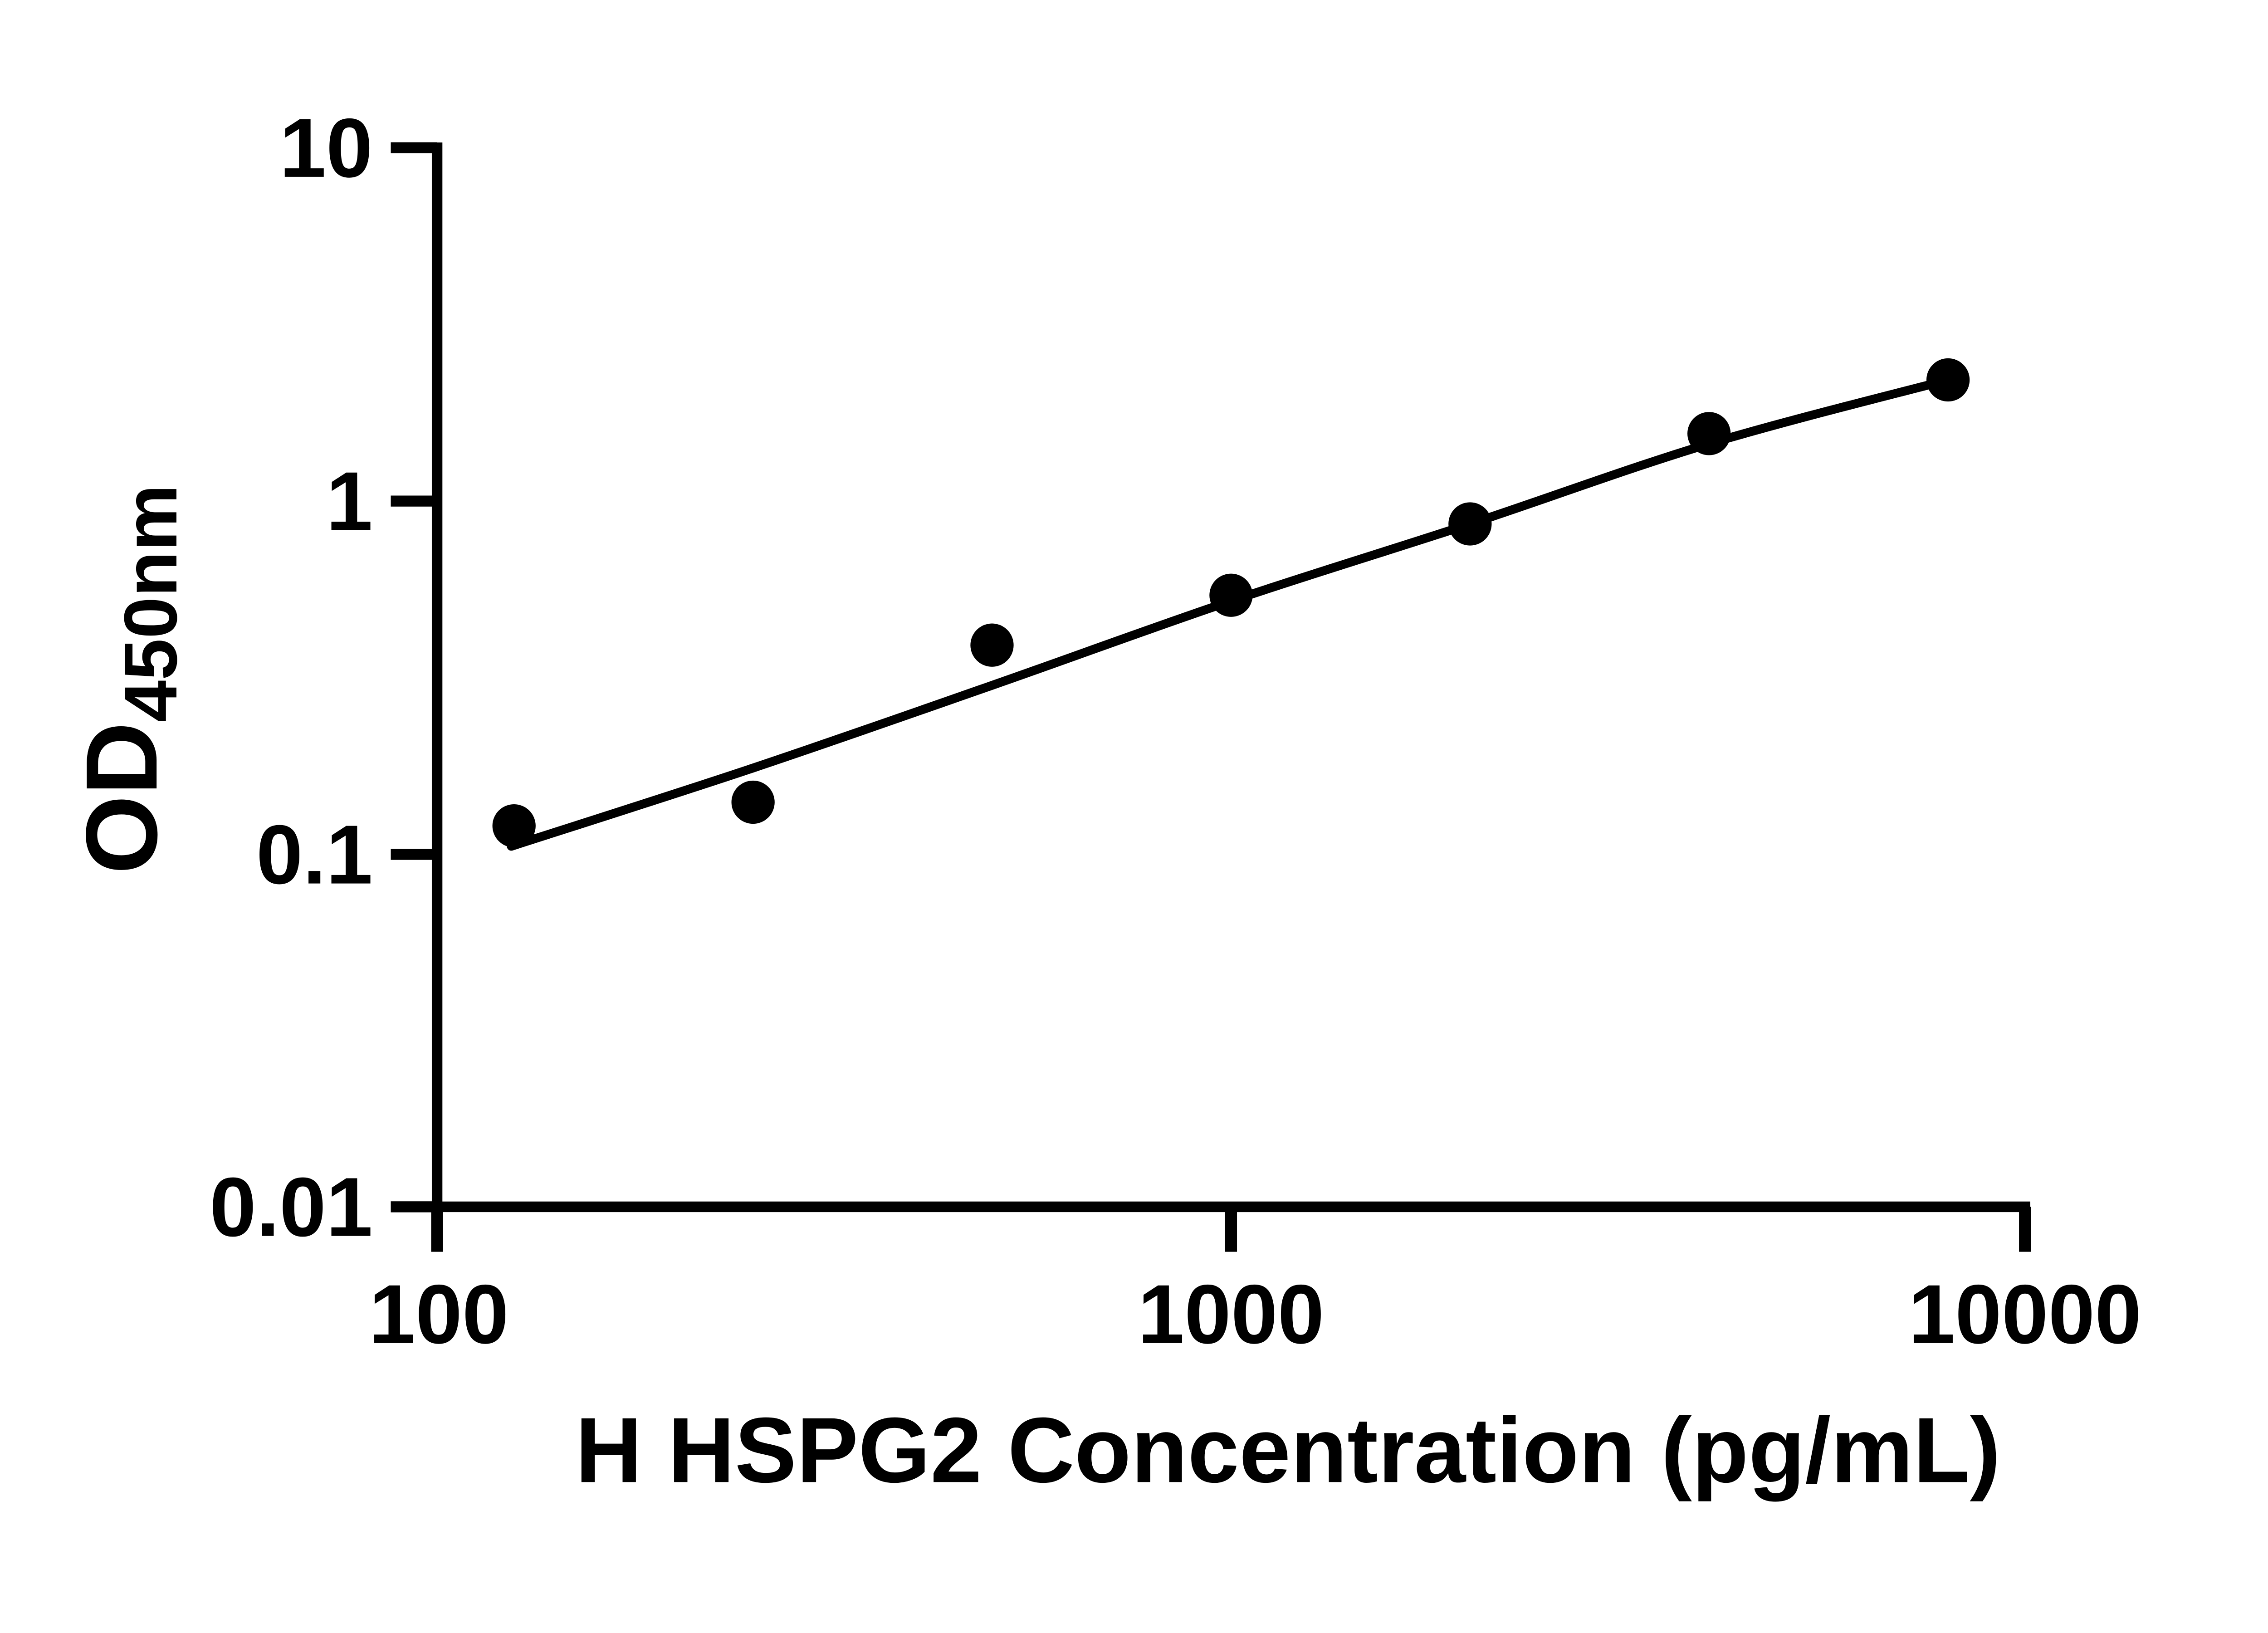 This screenshot has width=2268, height=1633. What do you see at coordinates (151, 603) in the screenshot?
I see `y-axis-title-subscript: 450nm` at bounding box center [151, 603].